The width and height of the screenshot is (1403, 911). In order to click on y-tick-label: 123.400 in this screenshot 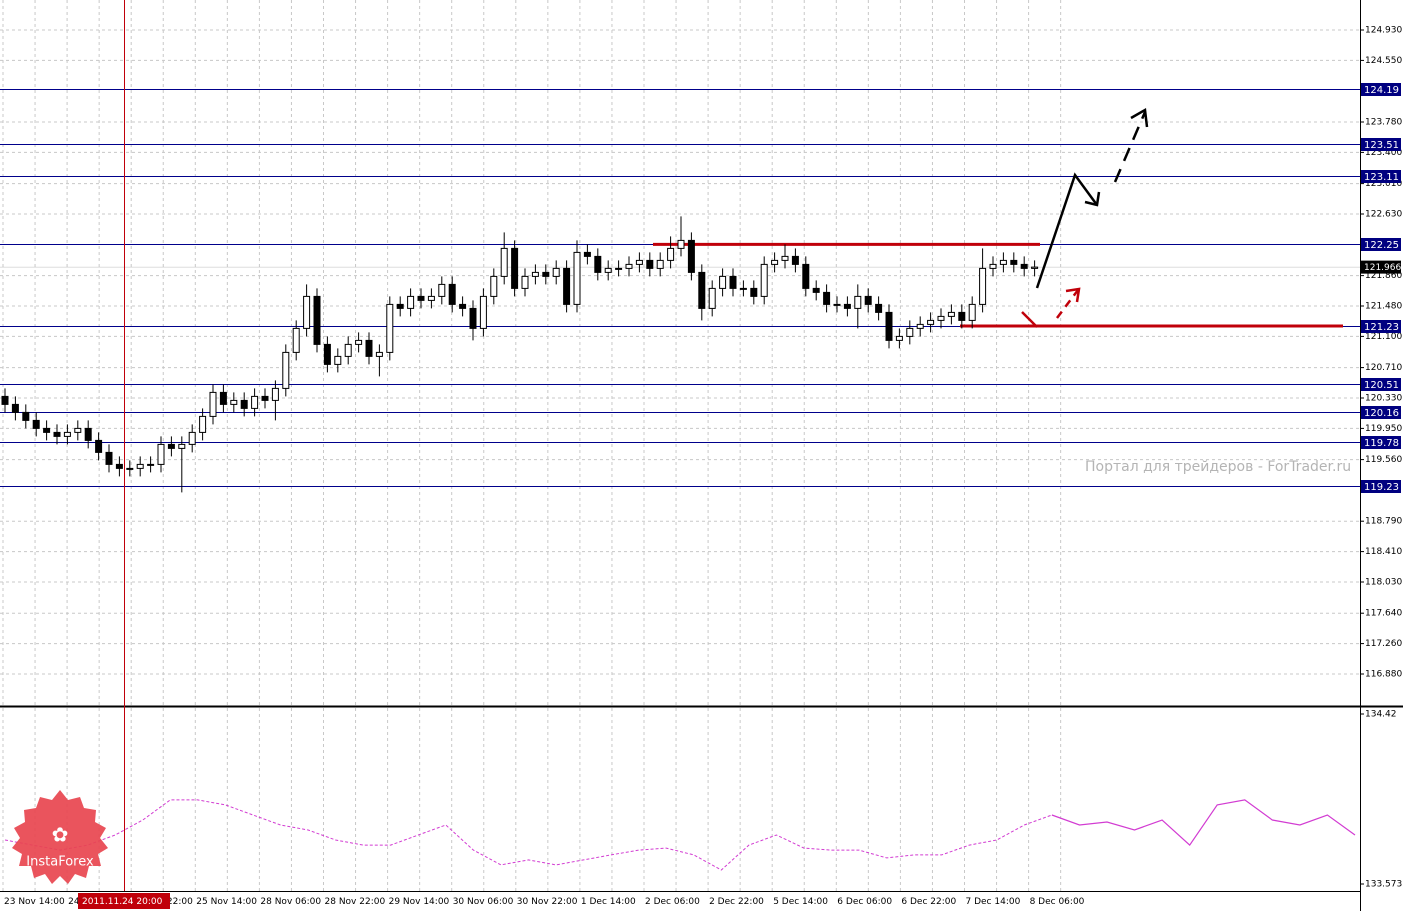, I will do `click(1383, 153)`.